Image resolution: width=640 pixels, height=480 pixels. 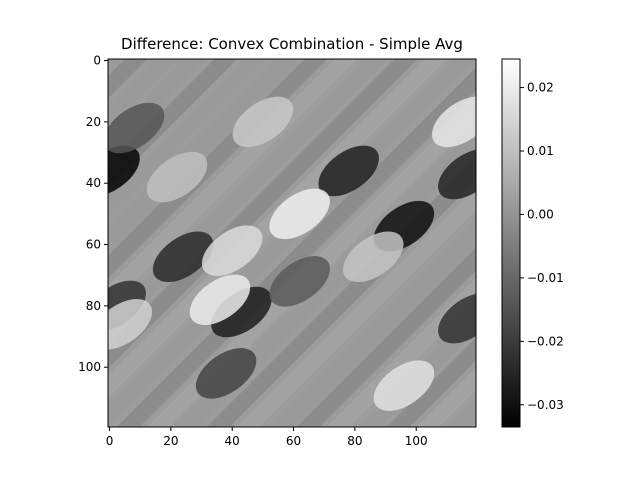 I want to click on y-tick-label: 20, so click(x=93, y=122).